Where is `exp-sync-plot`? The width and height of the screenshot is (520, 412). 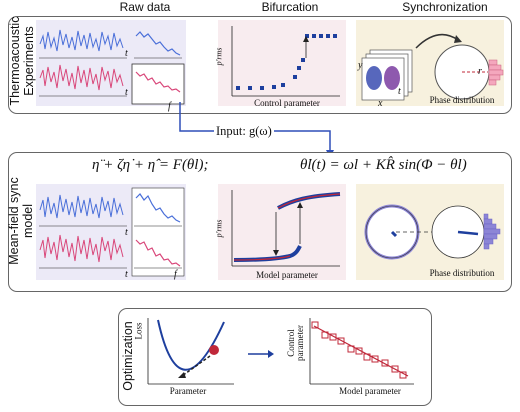
exp-sync-plot is located at coordinates (432, 67).